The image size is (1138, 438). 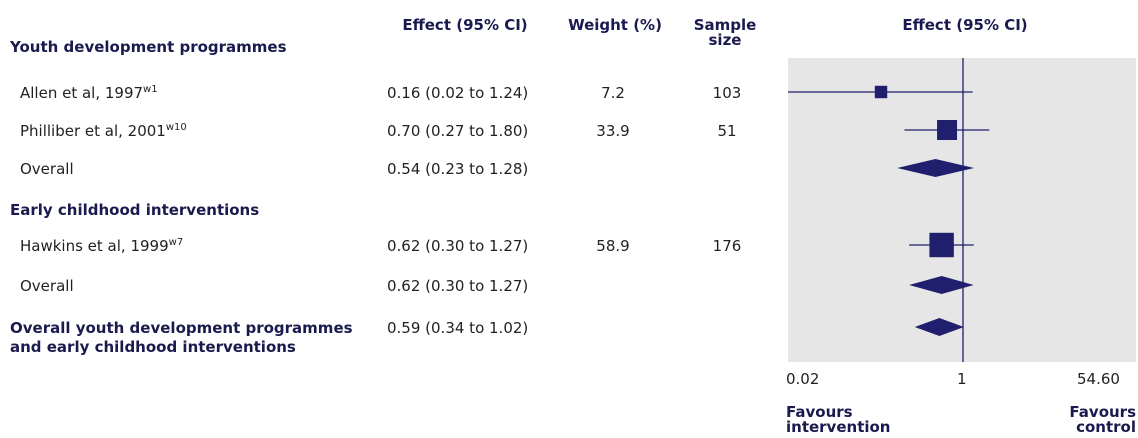 What do you see at coordinates (458, 131) in the screenshot?
I see `effect-value-philliber: 0.70 (0.27 to 1.80)` at bounding box center [458, 131].